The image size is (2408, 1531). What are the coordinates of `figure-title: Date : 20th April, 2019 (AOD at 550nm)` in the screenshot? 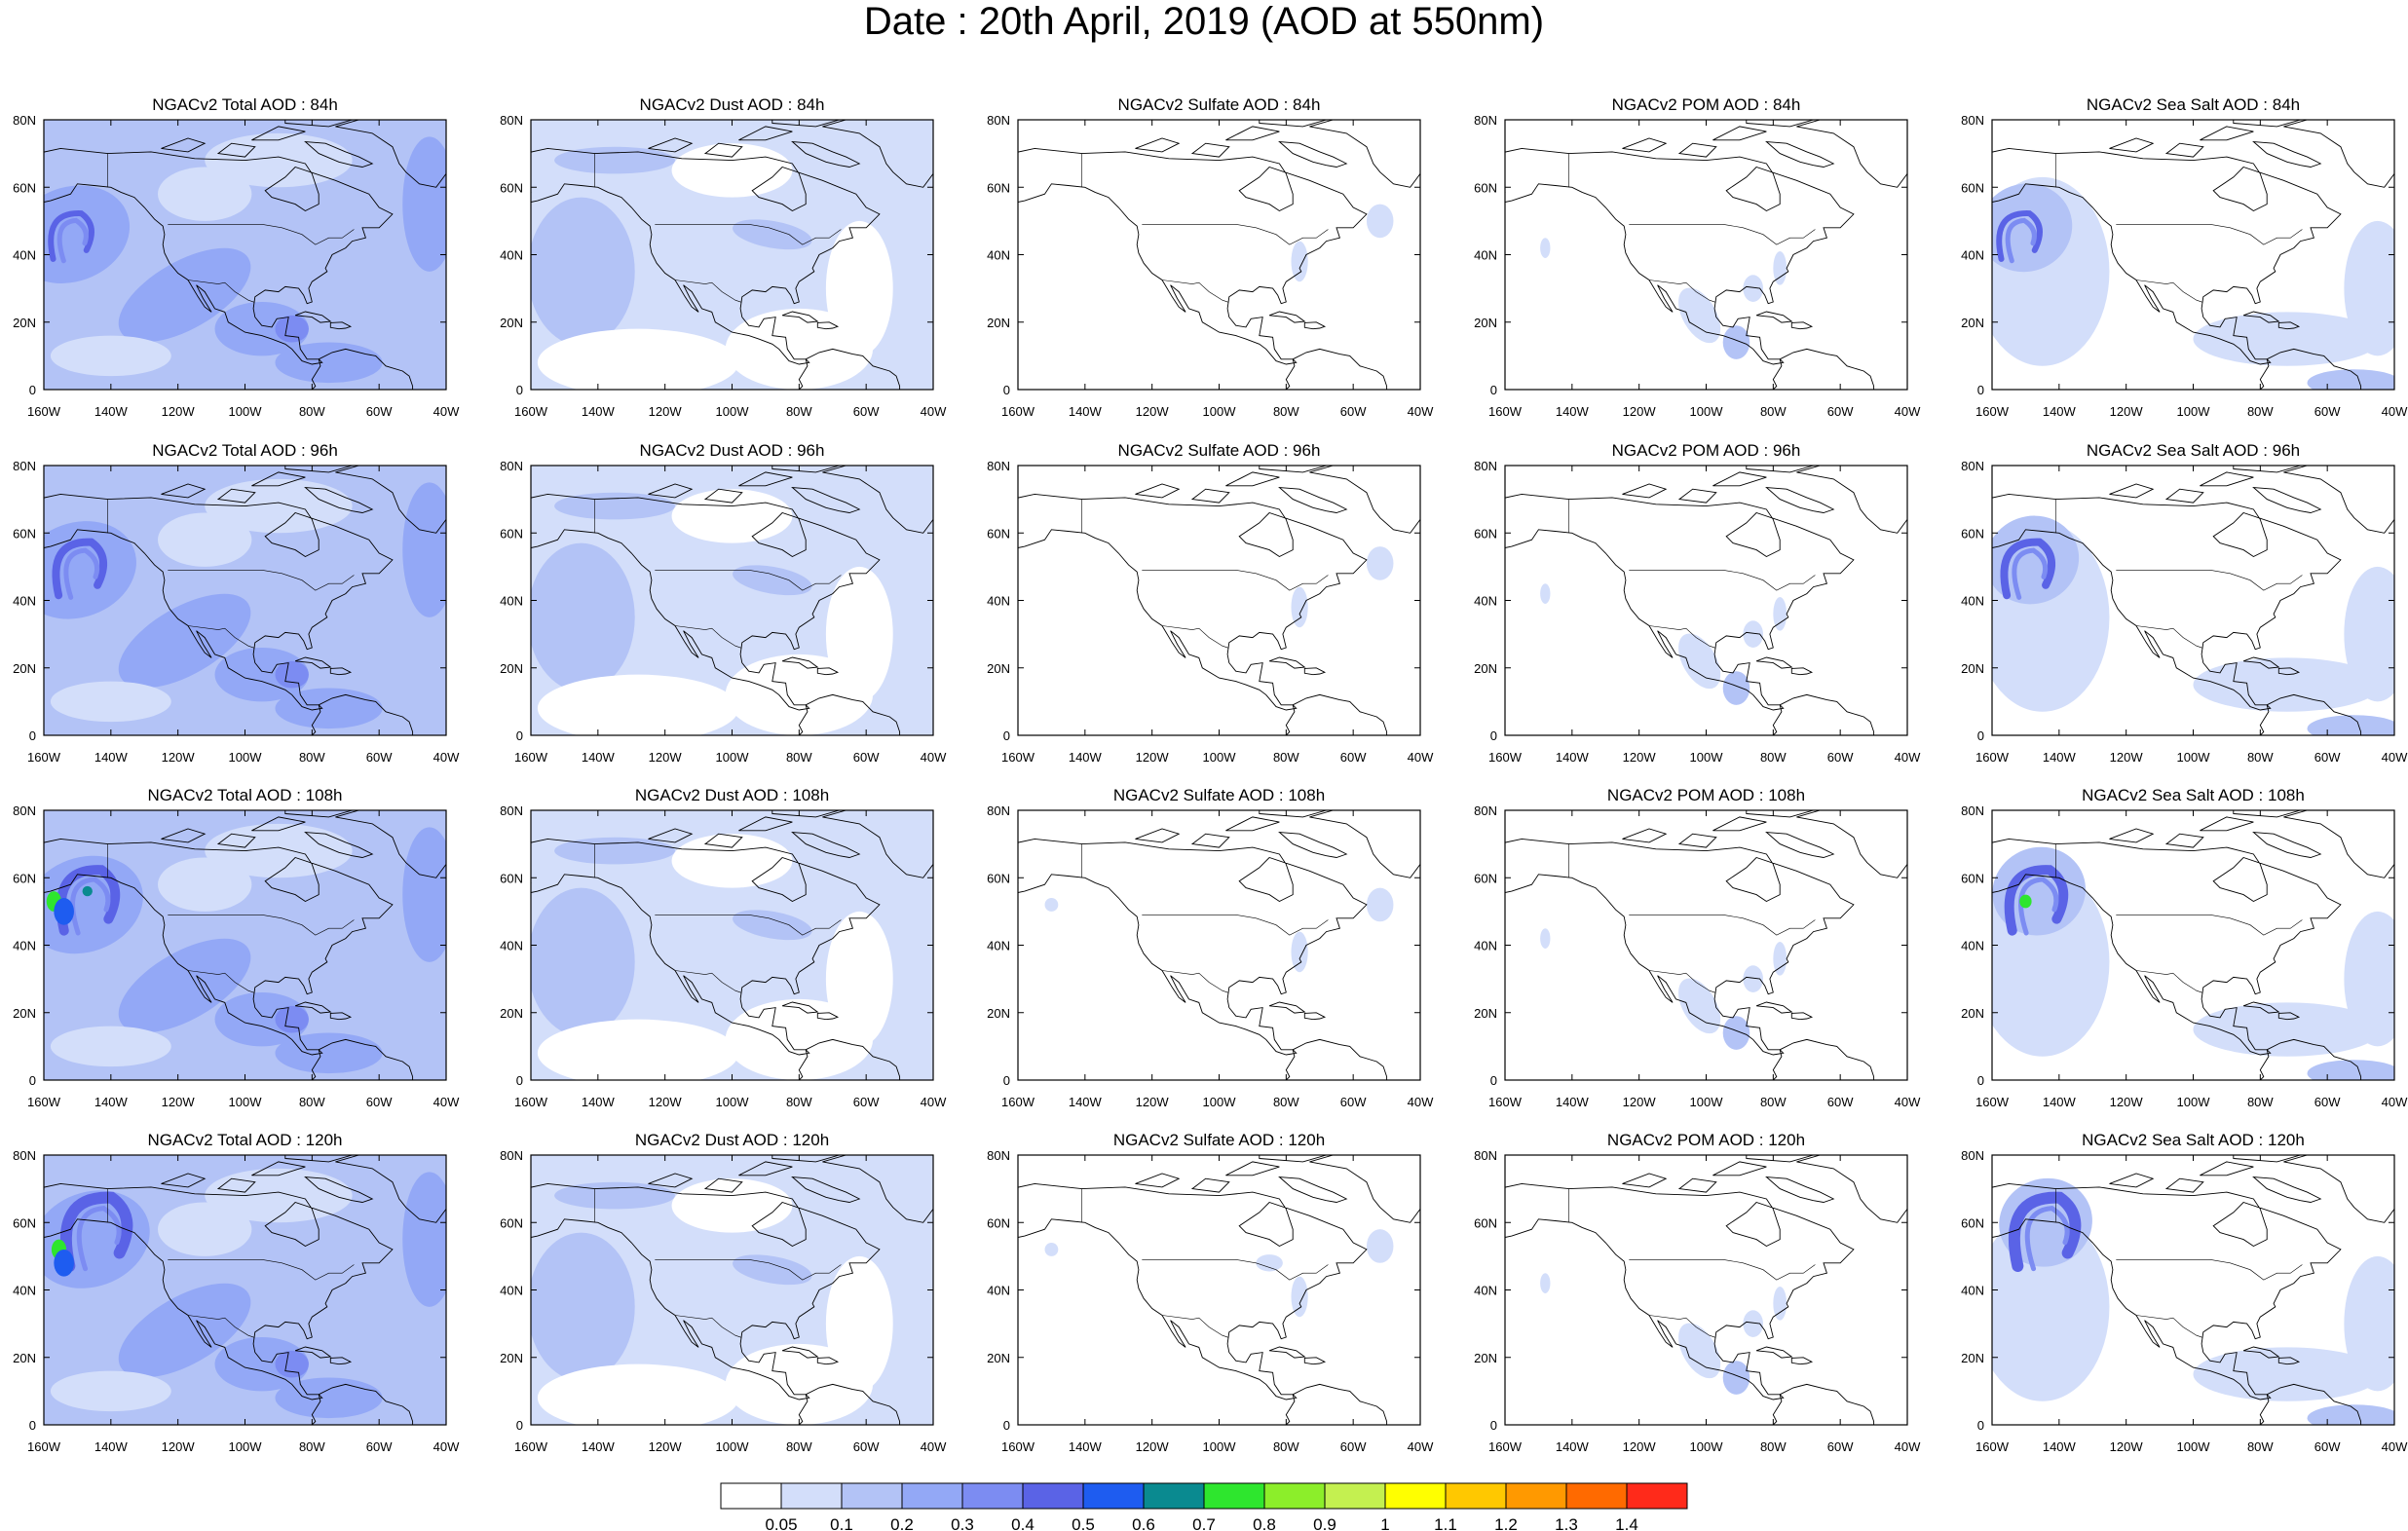 It's located at (1204, 21).